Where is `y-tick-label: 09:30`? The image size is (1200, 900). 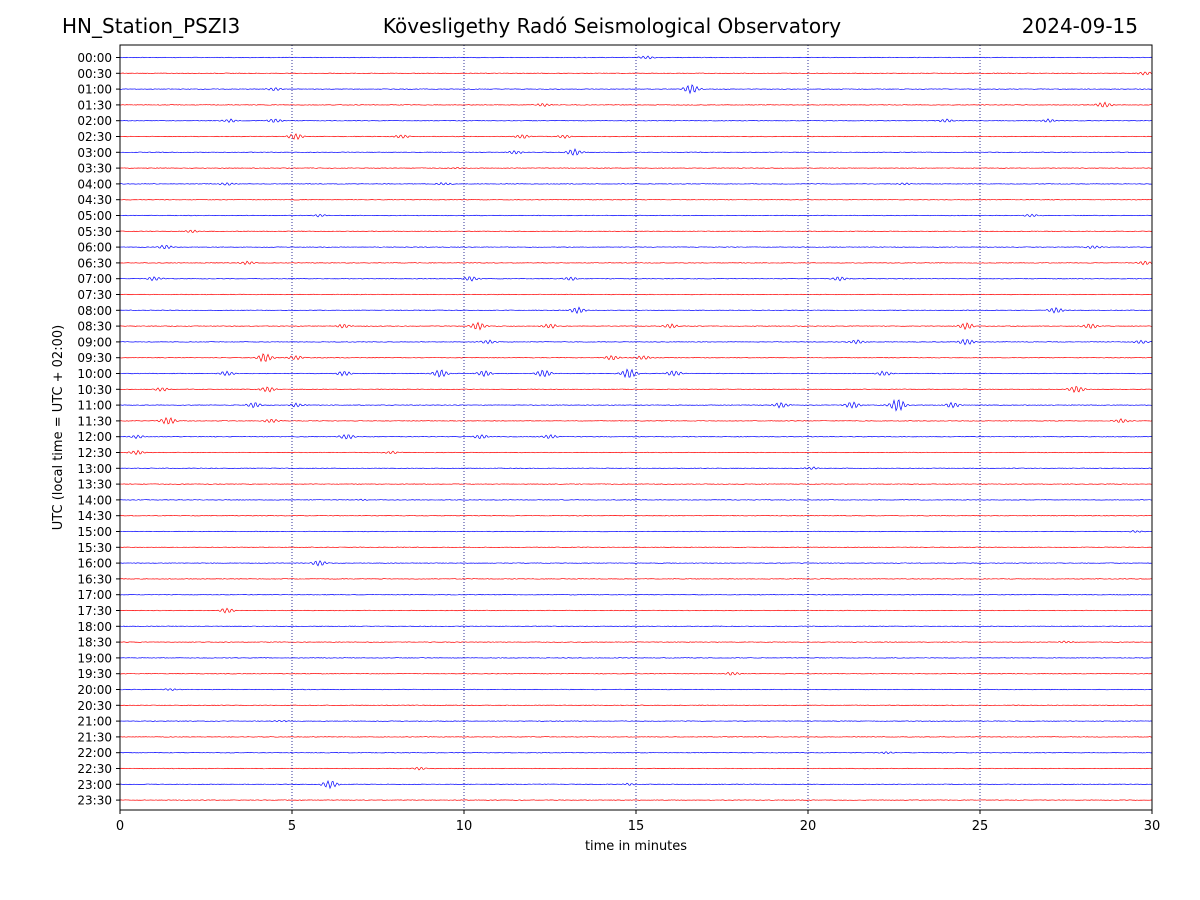 y-tick-label: 09:30 is located at coordinates (94, 358).